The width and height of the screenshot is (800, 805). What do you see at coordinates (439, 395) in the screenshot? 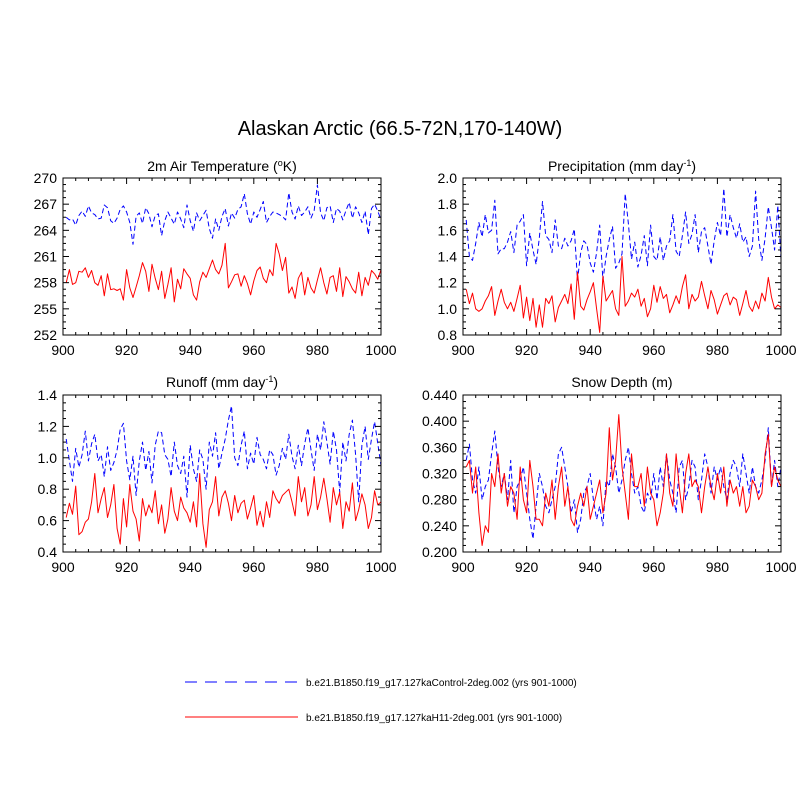
I see `y-tick-label: 0.440` at bounding box center [439, 395].